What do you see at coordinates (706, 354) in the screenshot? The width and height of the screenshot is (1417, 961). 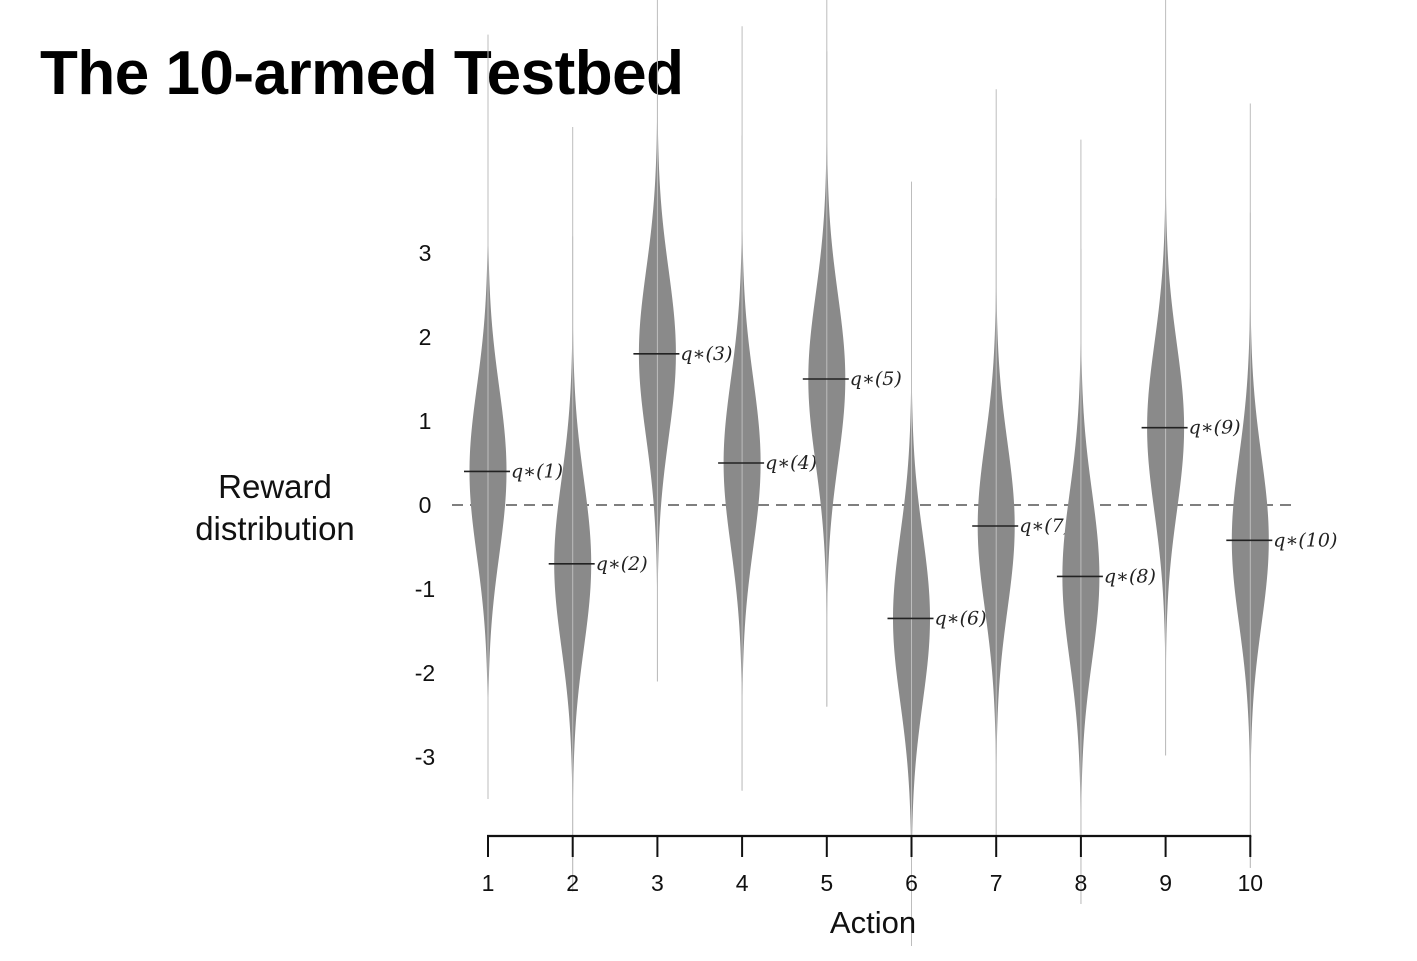 I see `mean-label-3: q∗(3)` at bounding box center [706, 354].